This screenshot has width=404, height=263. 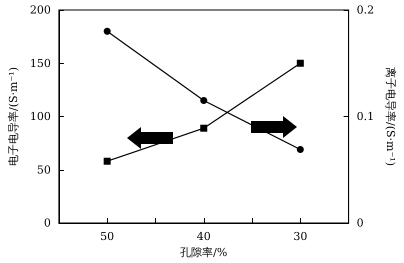 What do you see at coordinates (203, 236) in the screenshot?
I see `x-tick-label: 40` at bounding box center [203, 236].